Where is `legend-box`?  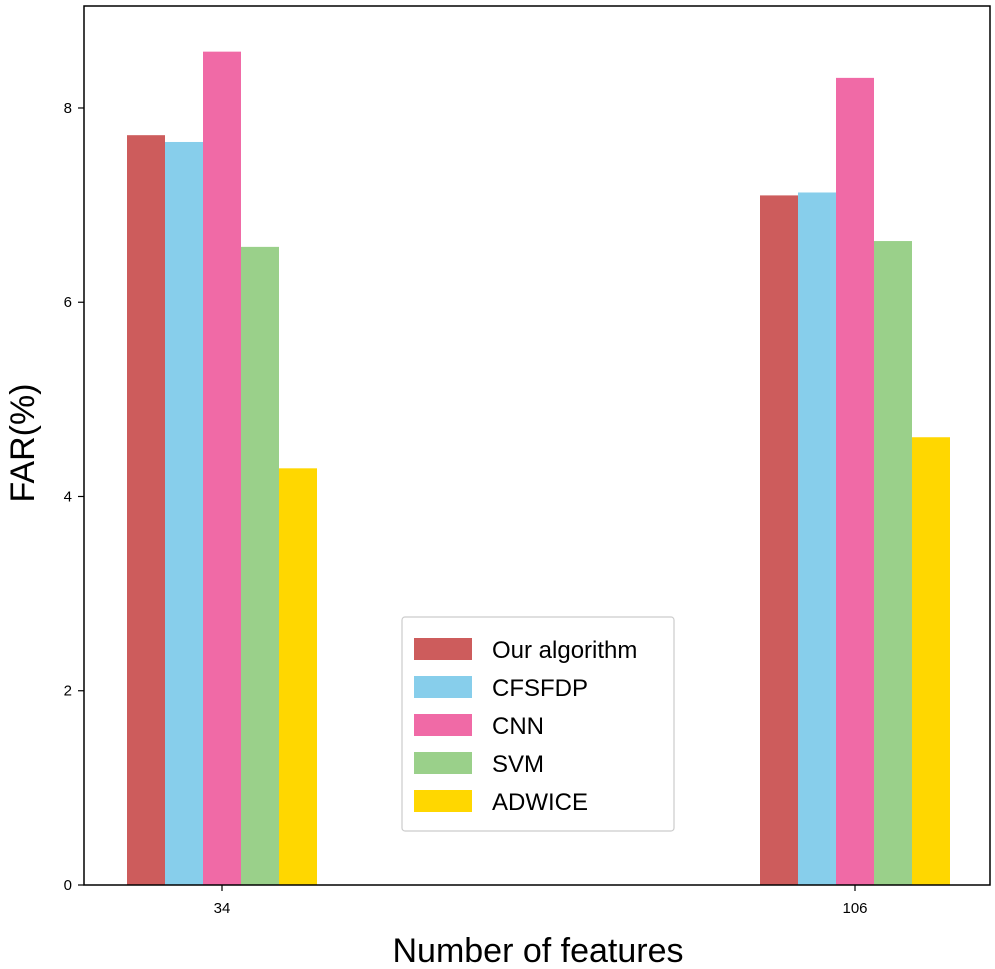 legend-box is located at coordinates (538, 724).